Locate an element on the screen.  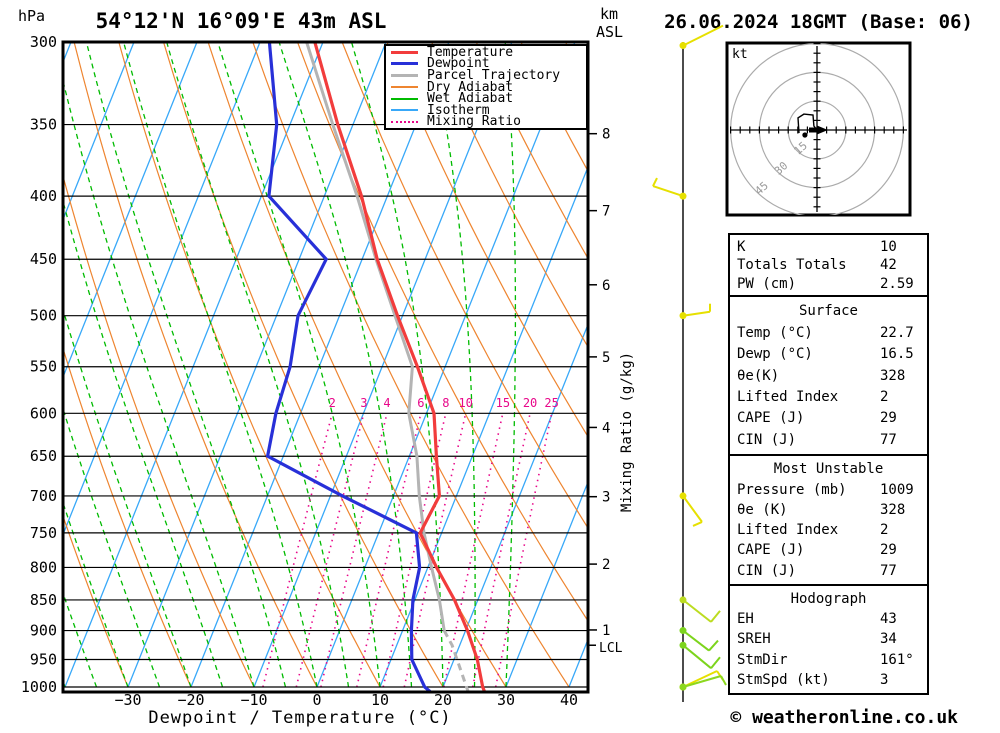
stat-label: CIN (J) is located at coordinates (767, 439).